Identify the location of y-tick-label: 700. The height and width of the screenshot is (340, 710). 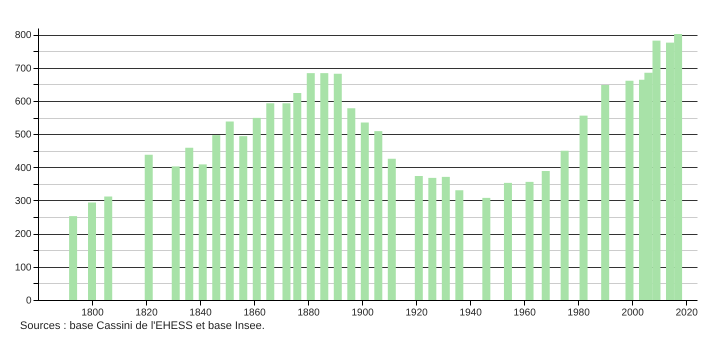
(23, 68).